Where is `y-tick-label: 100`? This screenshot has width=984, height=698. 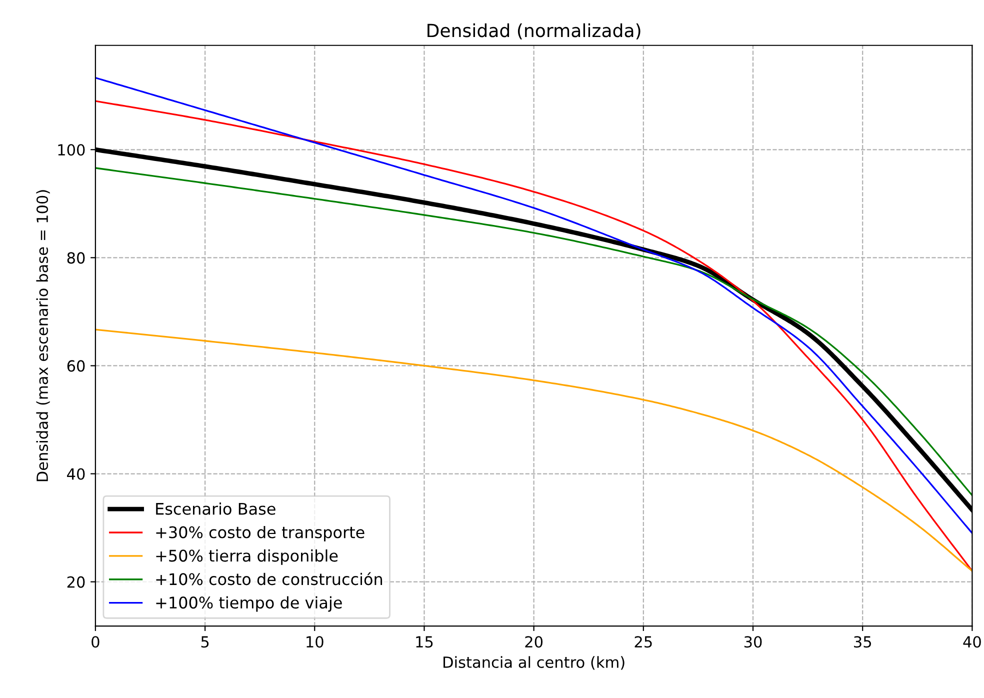 y-tick-label: 100 is located at coordinates (71, 150).